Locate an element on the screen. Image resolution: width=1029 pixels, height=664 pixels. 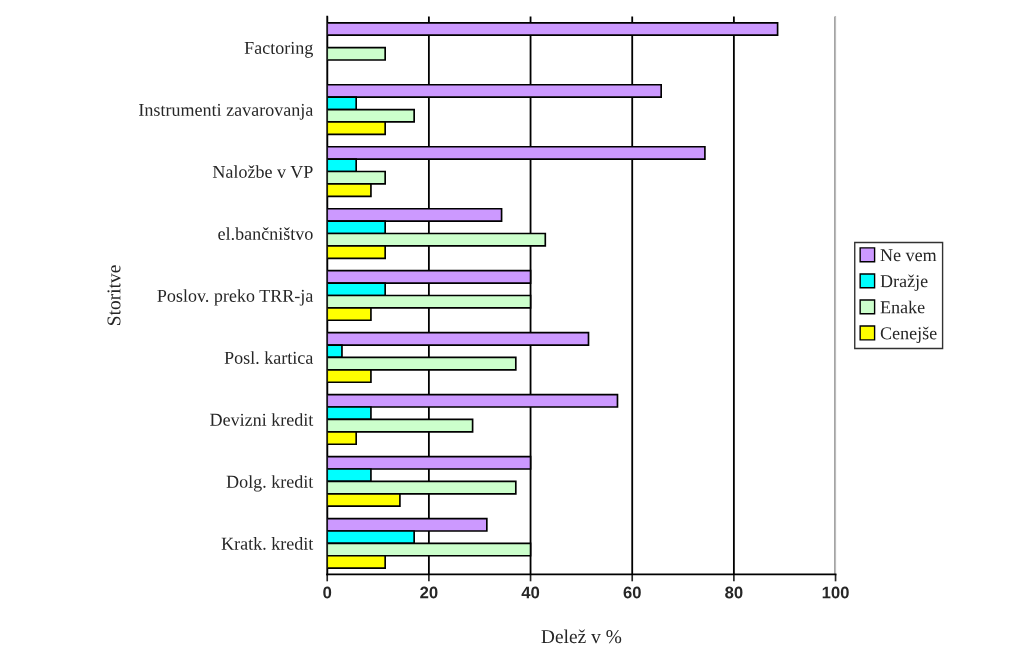
y-tick-label: Devizni kredit is located at coordinates (262, 419).